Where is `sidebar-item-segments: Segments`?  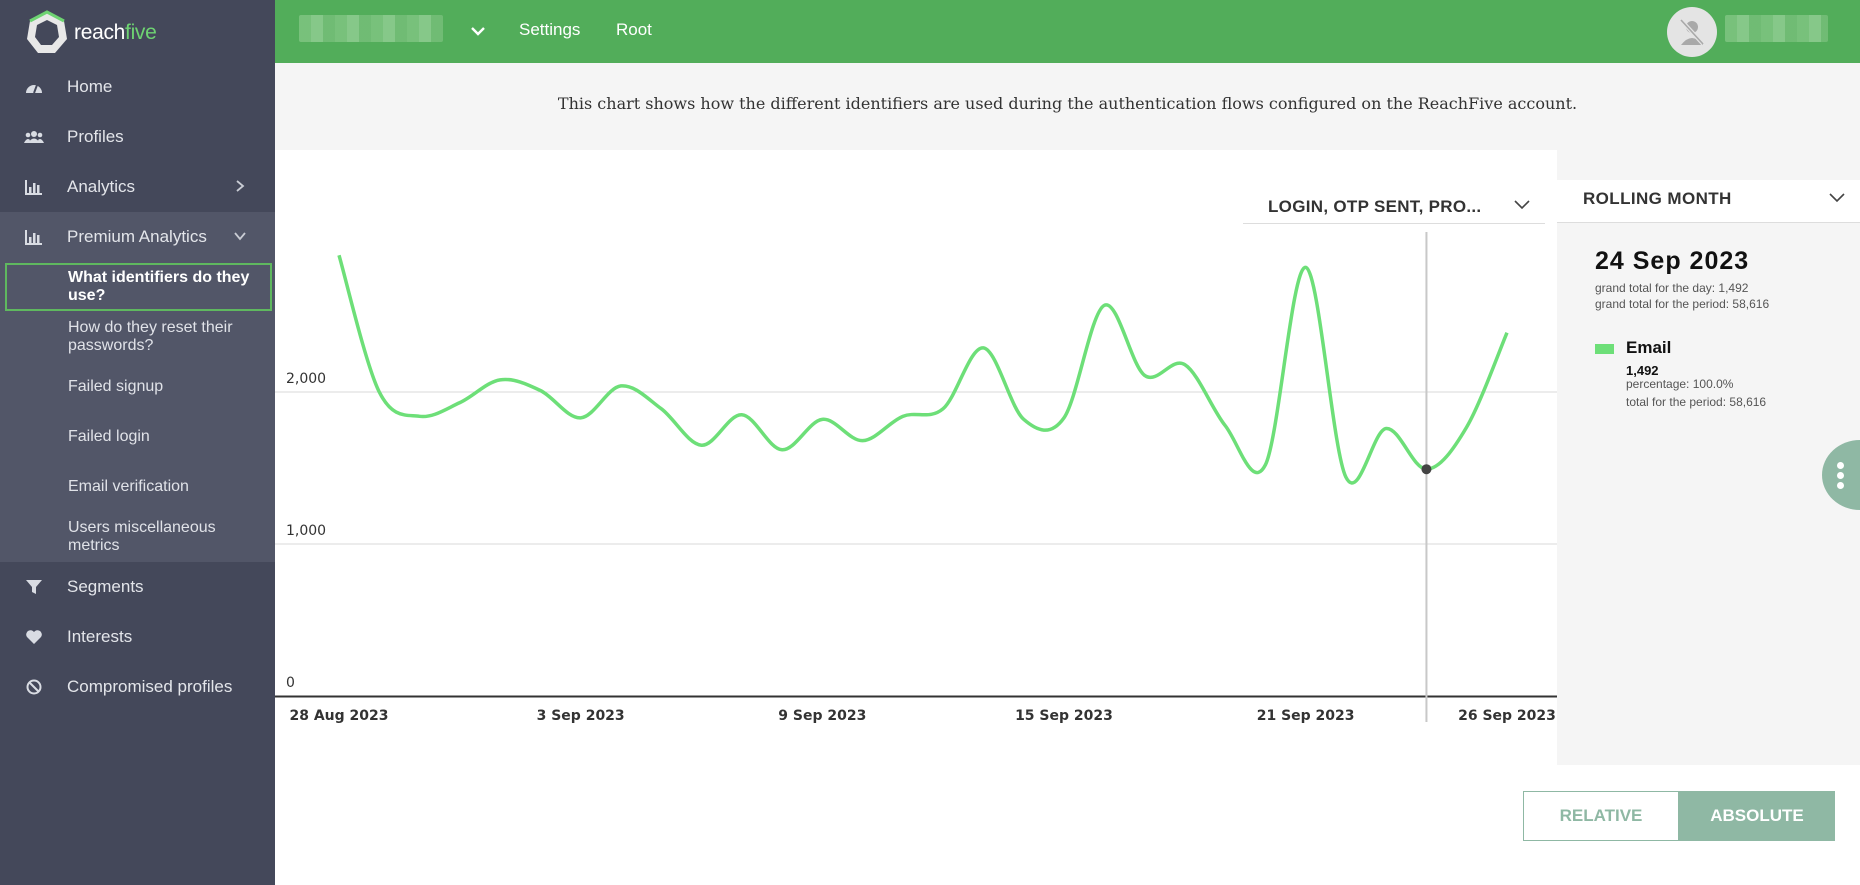 sidebar-item-segments: Segments is located at coordinates (137, 587).